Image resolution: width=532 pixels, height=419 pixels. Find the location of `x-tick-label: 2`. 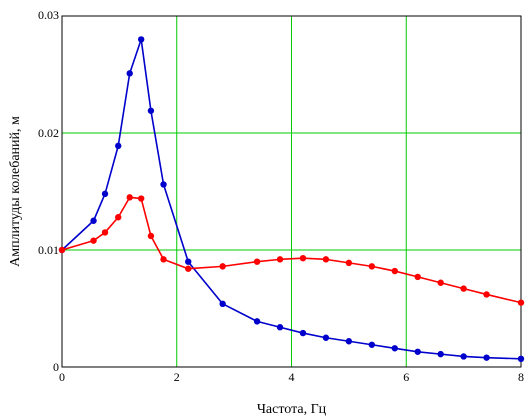

x-tick-label: 2 is located at coordinates (177, 377).